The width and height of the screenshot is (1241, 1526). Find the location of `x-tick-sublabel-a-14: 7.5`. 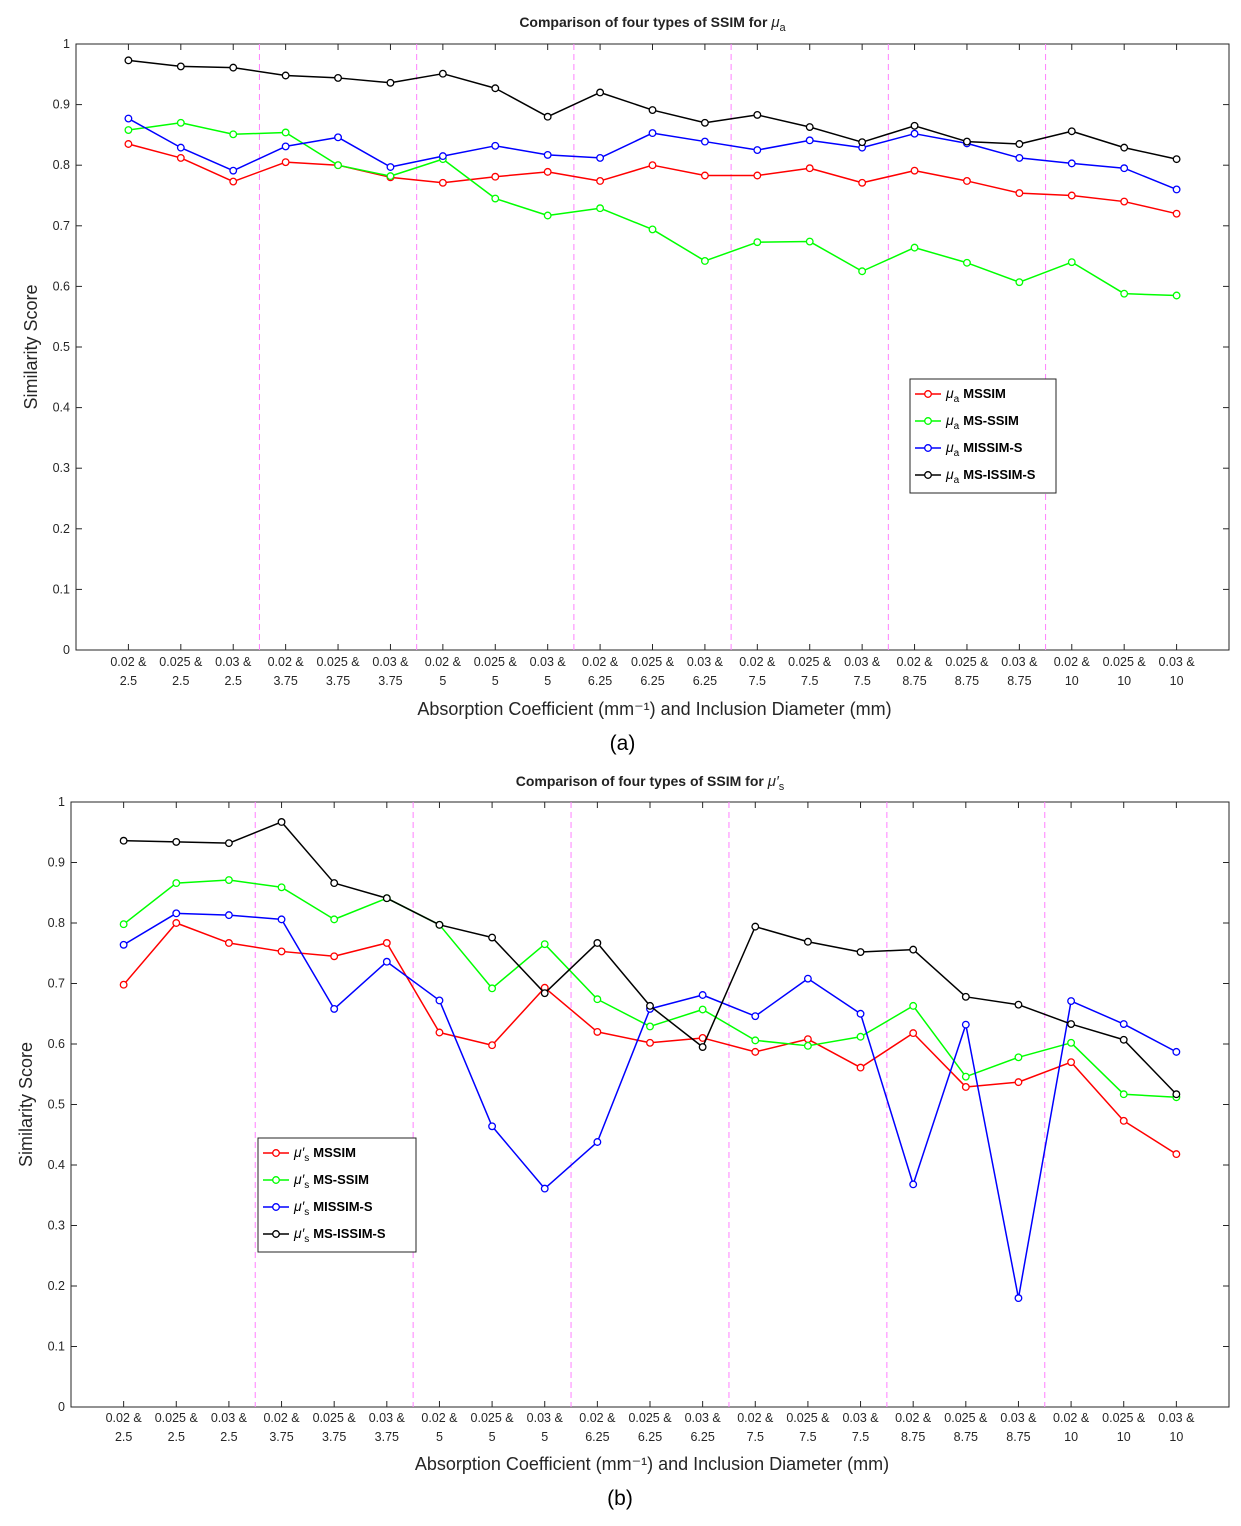

x-tick-sublabel-a-14: 7.5 is located at coordinates (861, 681).